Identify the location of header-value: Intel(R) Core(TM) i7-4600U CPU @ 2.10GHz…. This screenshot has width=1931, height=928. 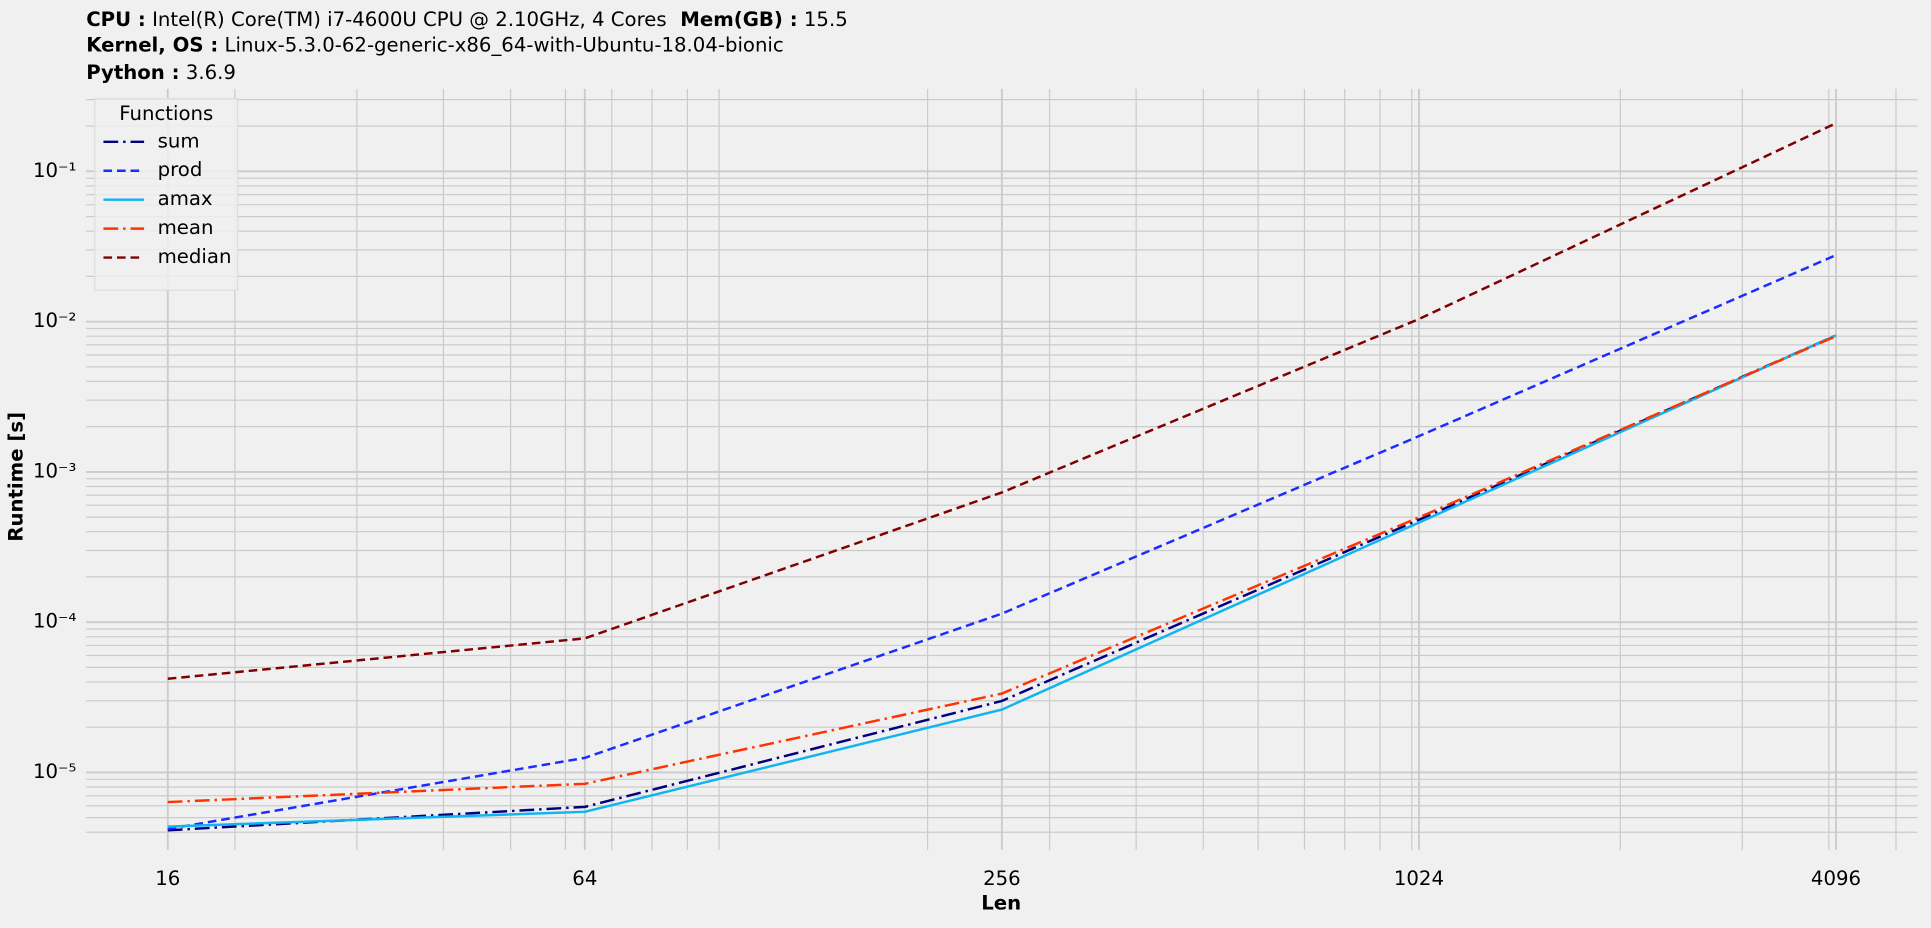
(409, 18).